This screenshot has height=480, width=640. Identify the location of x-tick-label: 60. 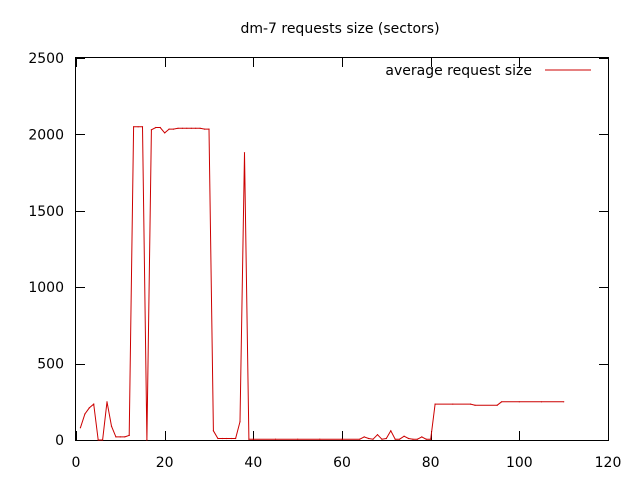
(342, 463).